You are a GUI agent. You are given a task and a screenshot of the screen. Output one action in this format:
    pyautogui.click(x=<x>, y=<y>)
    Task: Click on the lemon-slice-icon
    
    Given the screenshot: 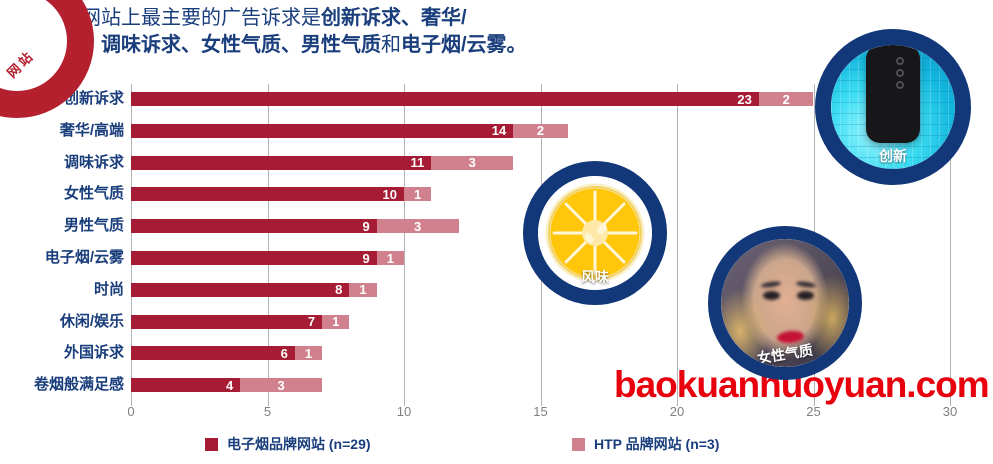 What is the action you would take?
    pyautogui.click(x=595, y=233)
    